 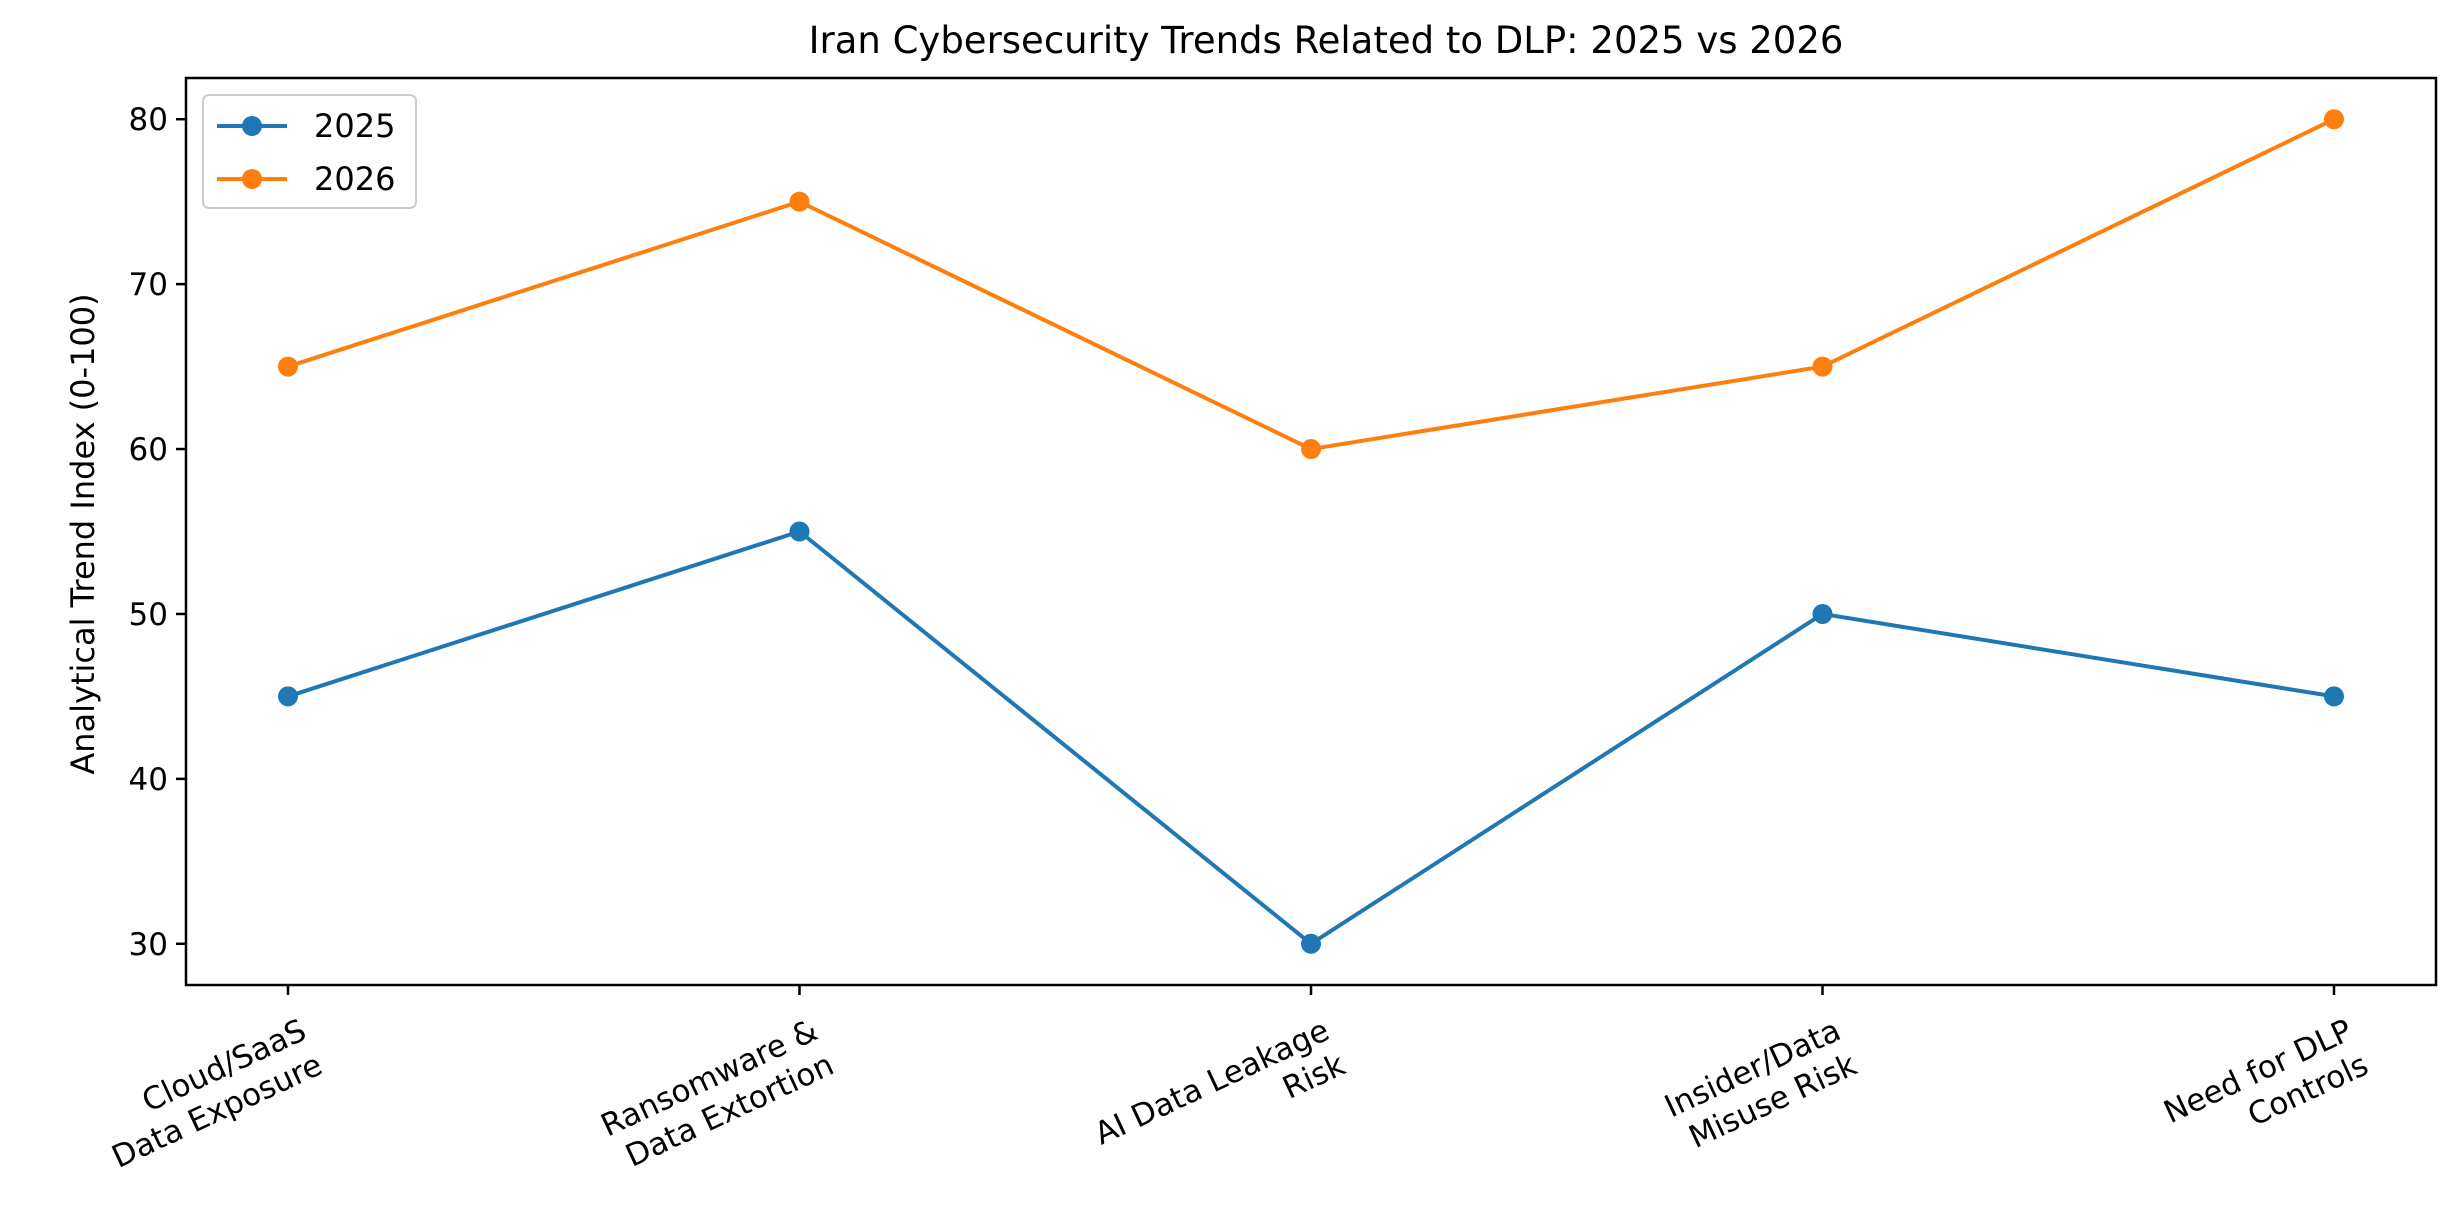 What do you see at coordinates (83, 533) in the screenshot?
I see `y-axis-label: Analytical Trend Index (0-100)` at bounding box center [83, 533].